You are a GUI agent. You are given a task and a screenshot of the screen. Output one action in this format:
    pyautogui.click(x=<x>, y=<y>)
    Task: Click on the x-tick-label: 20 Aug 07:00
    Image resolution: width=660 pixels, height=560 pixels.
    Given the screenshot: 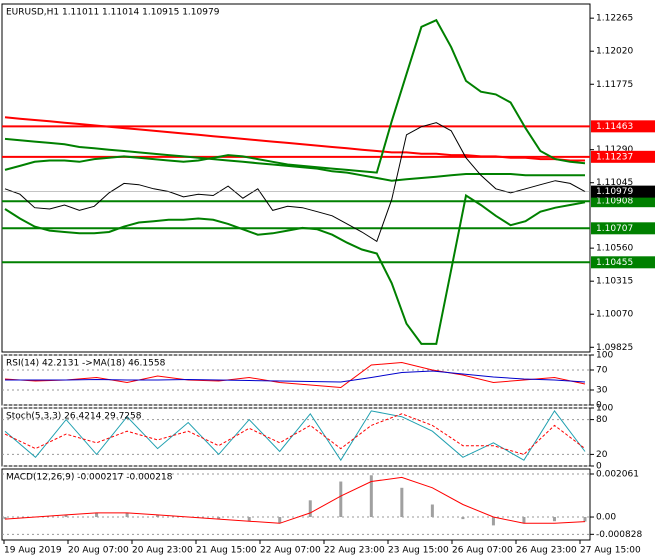 What is the action you would take?
    pyautogui.click(x=98, y=551)
    